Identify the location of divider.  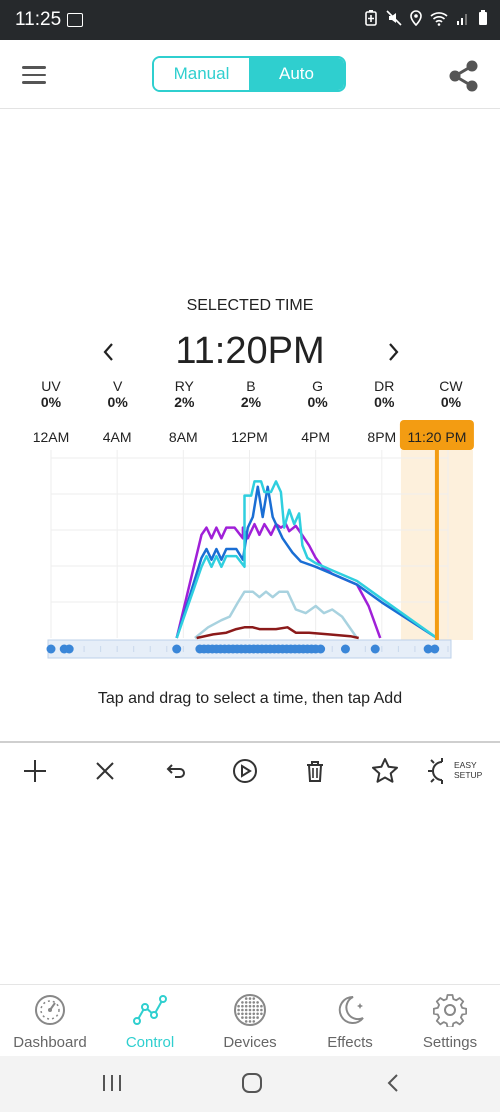
(250, 742).